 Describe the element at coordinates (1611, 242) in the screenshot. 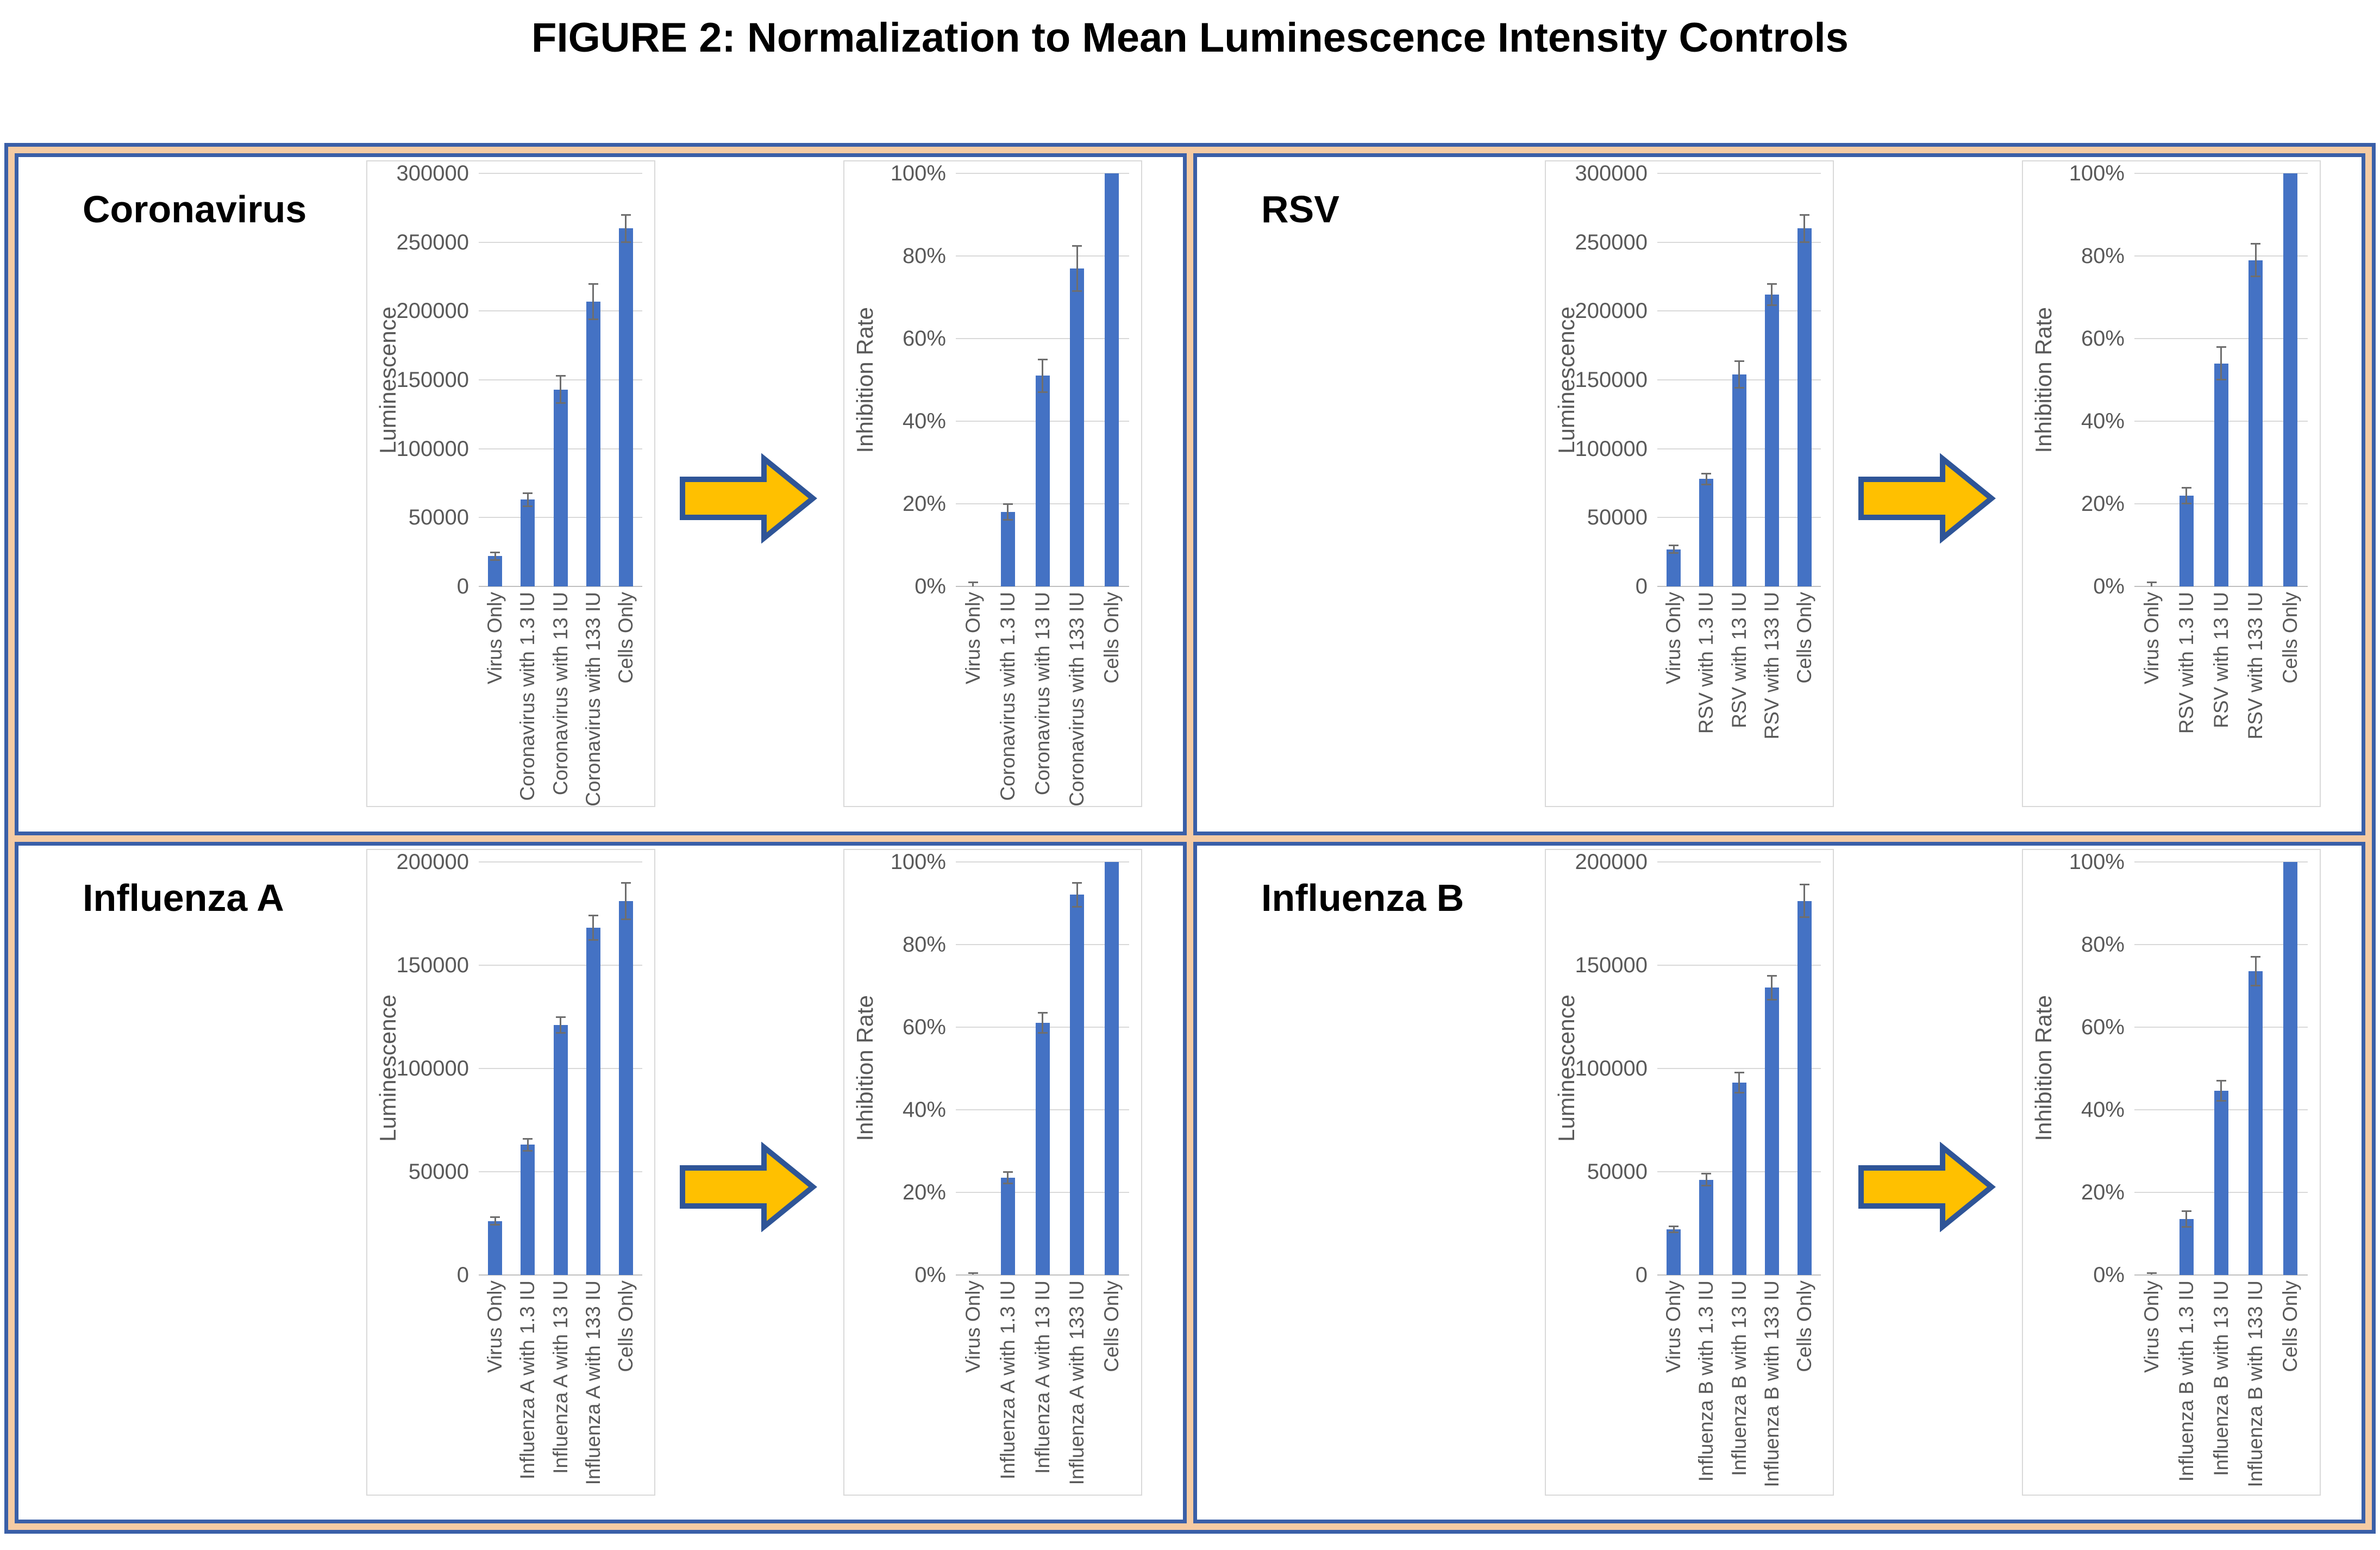

I see `y-tick-label: 250000` at that location.